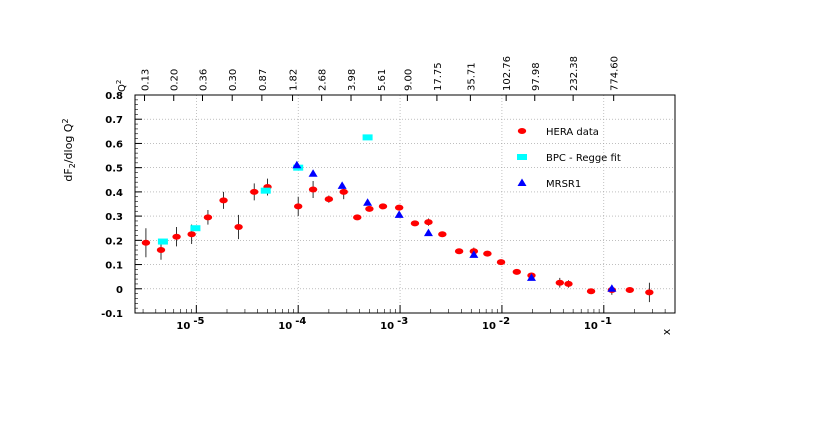  I want to click on top-axis-tick-label: 0.30, so click(233, 80).